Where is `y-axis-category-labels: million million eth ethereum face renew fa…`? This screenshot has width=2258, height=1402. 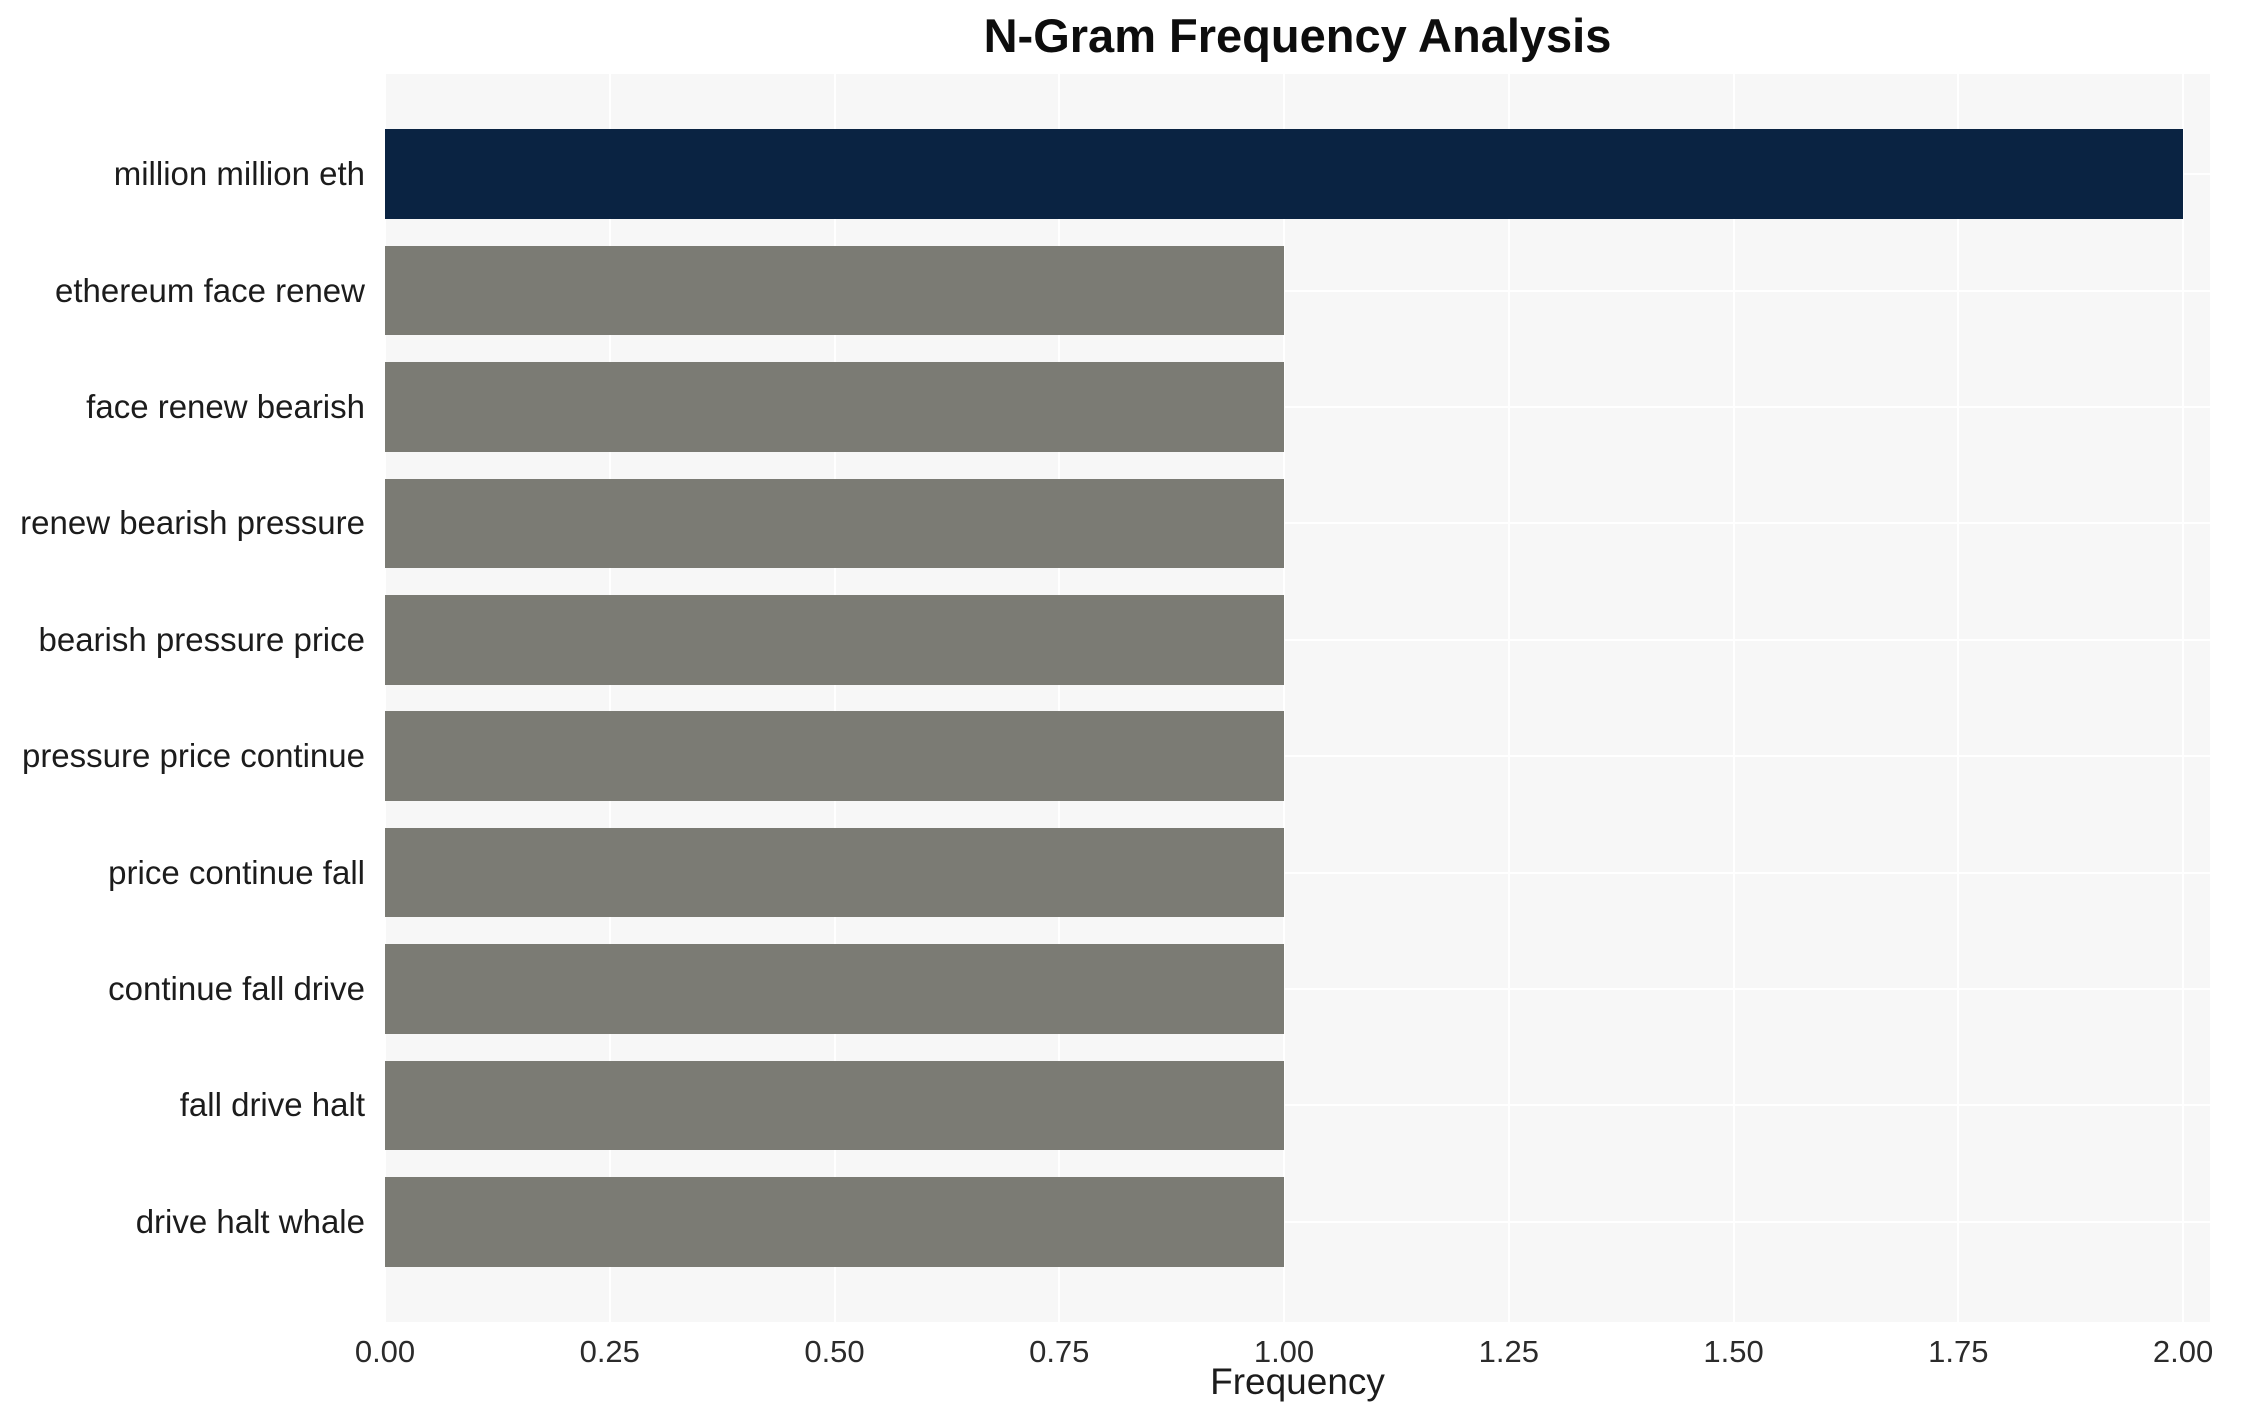
y-axis-category-labels: million million eth ethereum face renew fa… is located at coordinates (182, 698).